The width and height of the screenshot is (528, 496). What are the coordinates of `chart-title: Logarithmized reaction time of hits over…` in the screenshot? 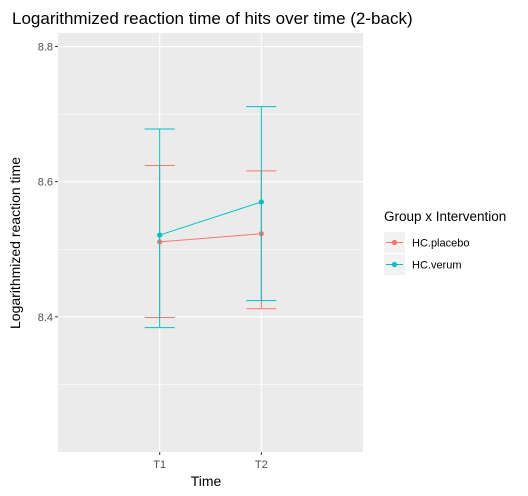 It's located at (212, 18).